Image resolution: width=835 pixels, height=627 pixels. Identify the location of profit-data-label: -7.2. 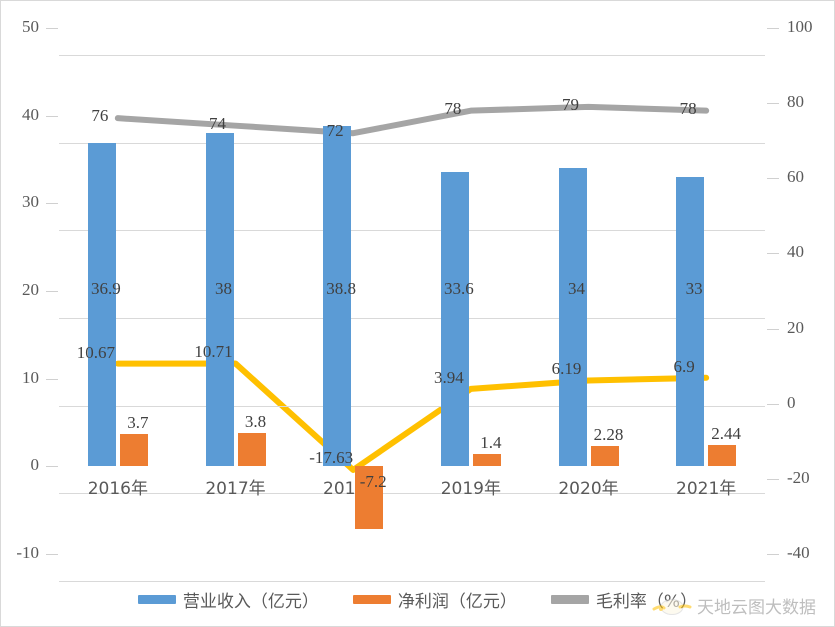
(373, 482).